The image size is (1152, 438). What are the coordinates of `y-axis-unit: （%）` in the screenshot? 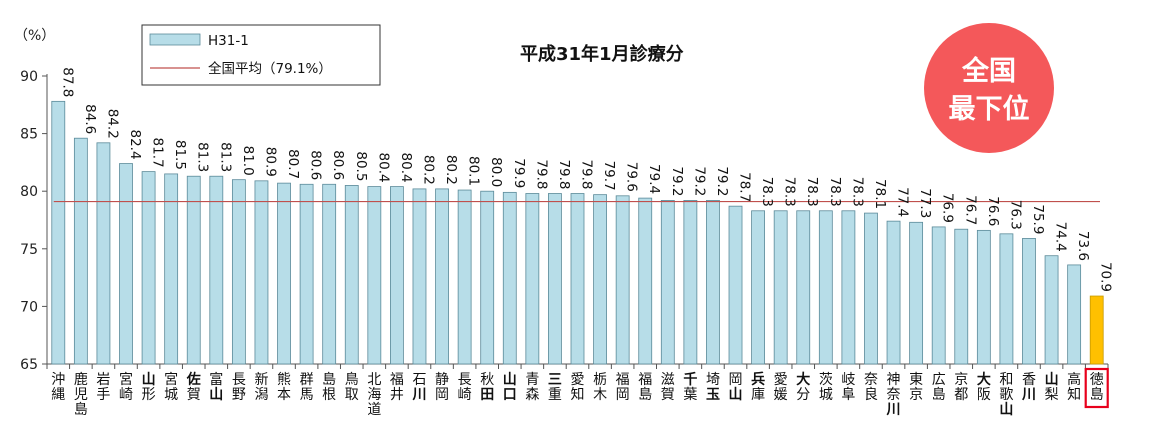 It's located at (34, 36).